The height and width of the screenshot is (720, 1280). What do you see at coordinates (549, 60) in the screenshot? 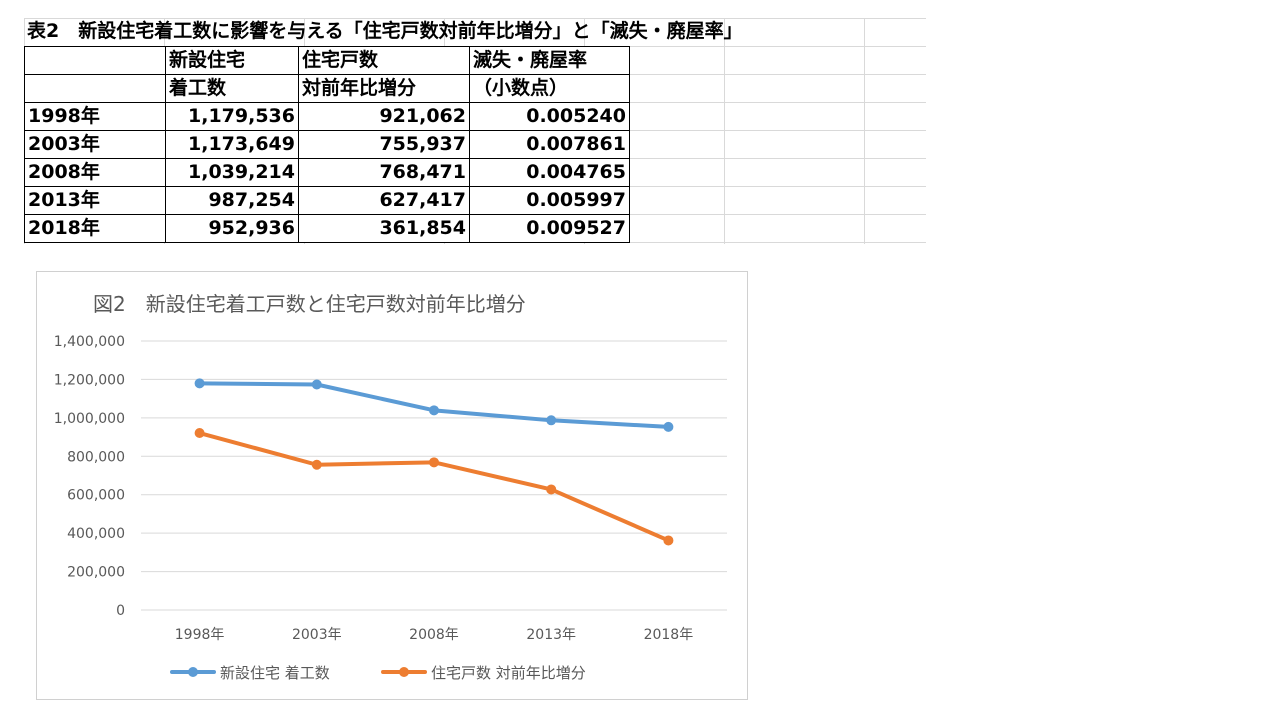
I see `header-cell: 滅失・廃屋率` at bounding box center [549, 60].